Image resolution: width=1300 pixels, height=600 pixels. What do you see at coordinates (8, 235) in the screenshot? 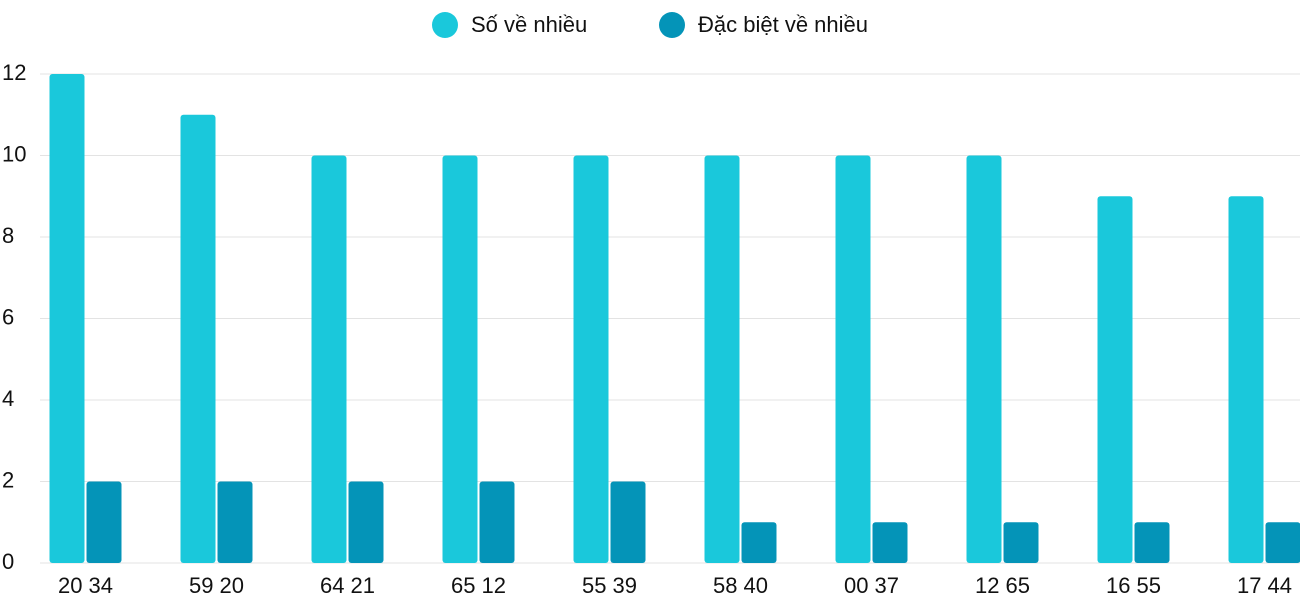
I see `y-tick-label: 8` at bounding box center [8, 235].